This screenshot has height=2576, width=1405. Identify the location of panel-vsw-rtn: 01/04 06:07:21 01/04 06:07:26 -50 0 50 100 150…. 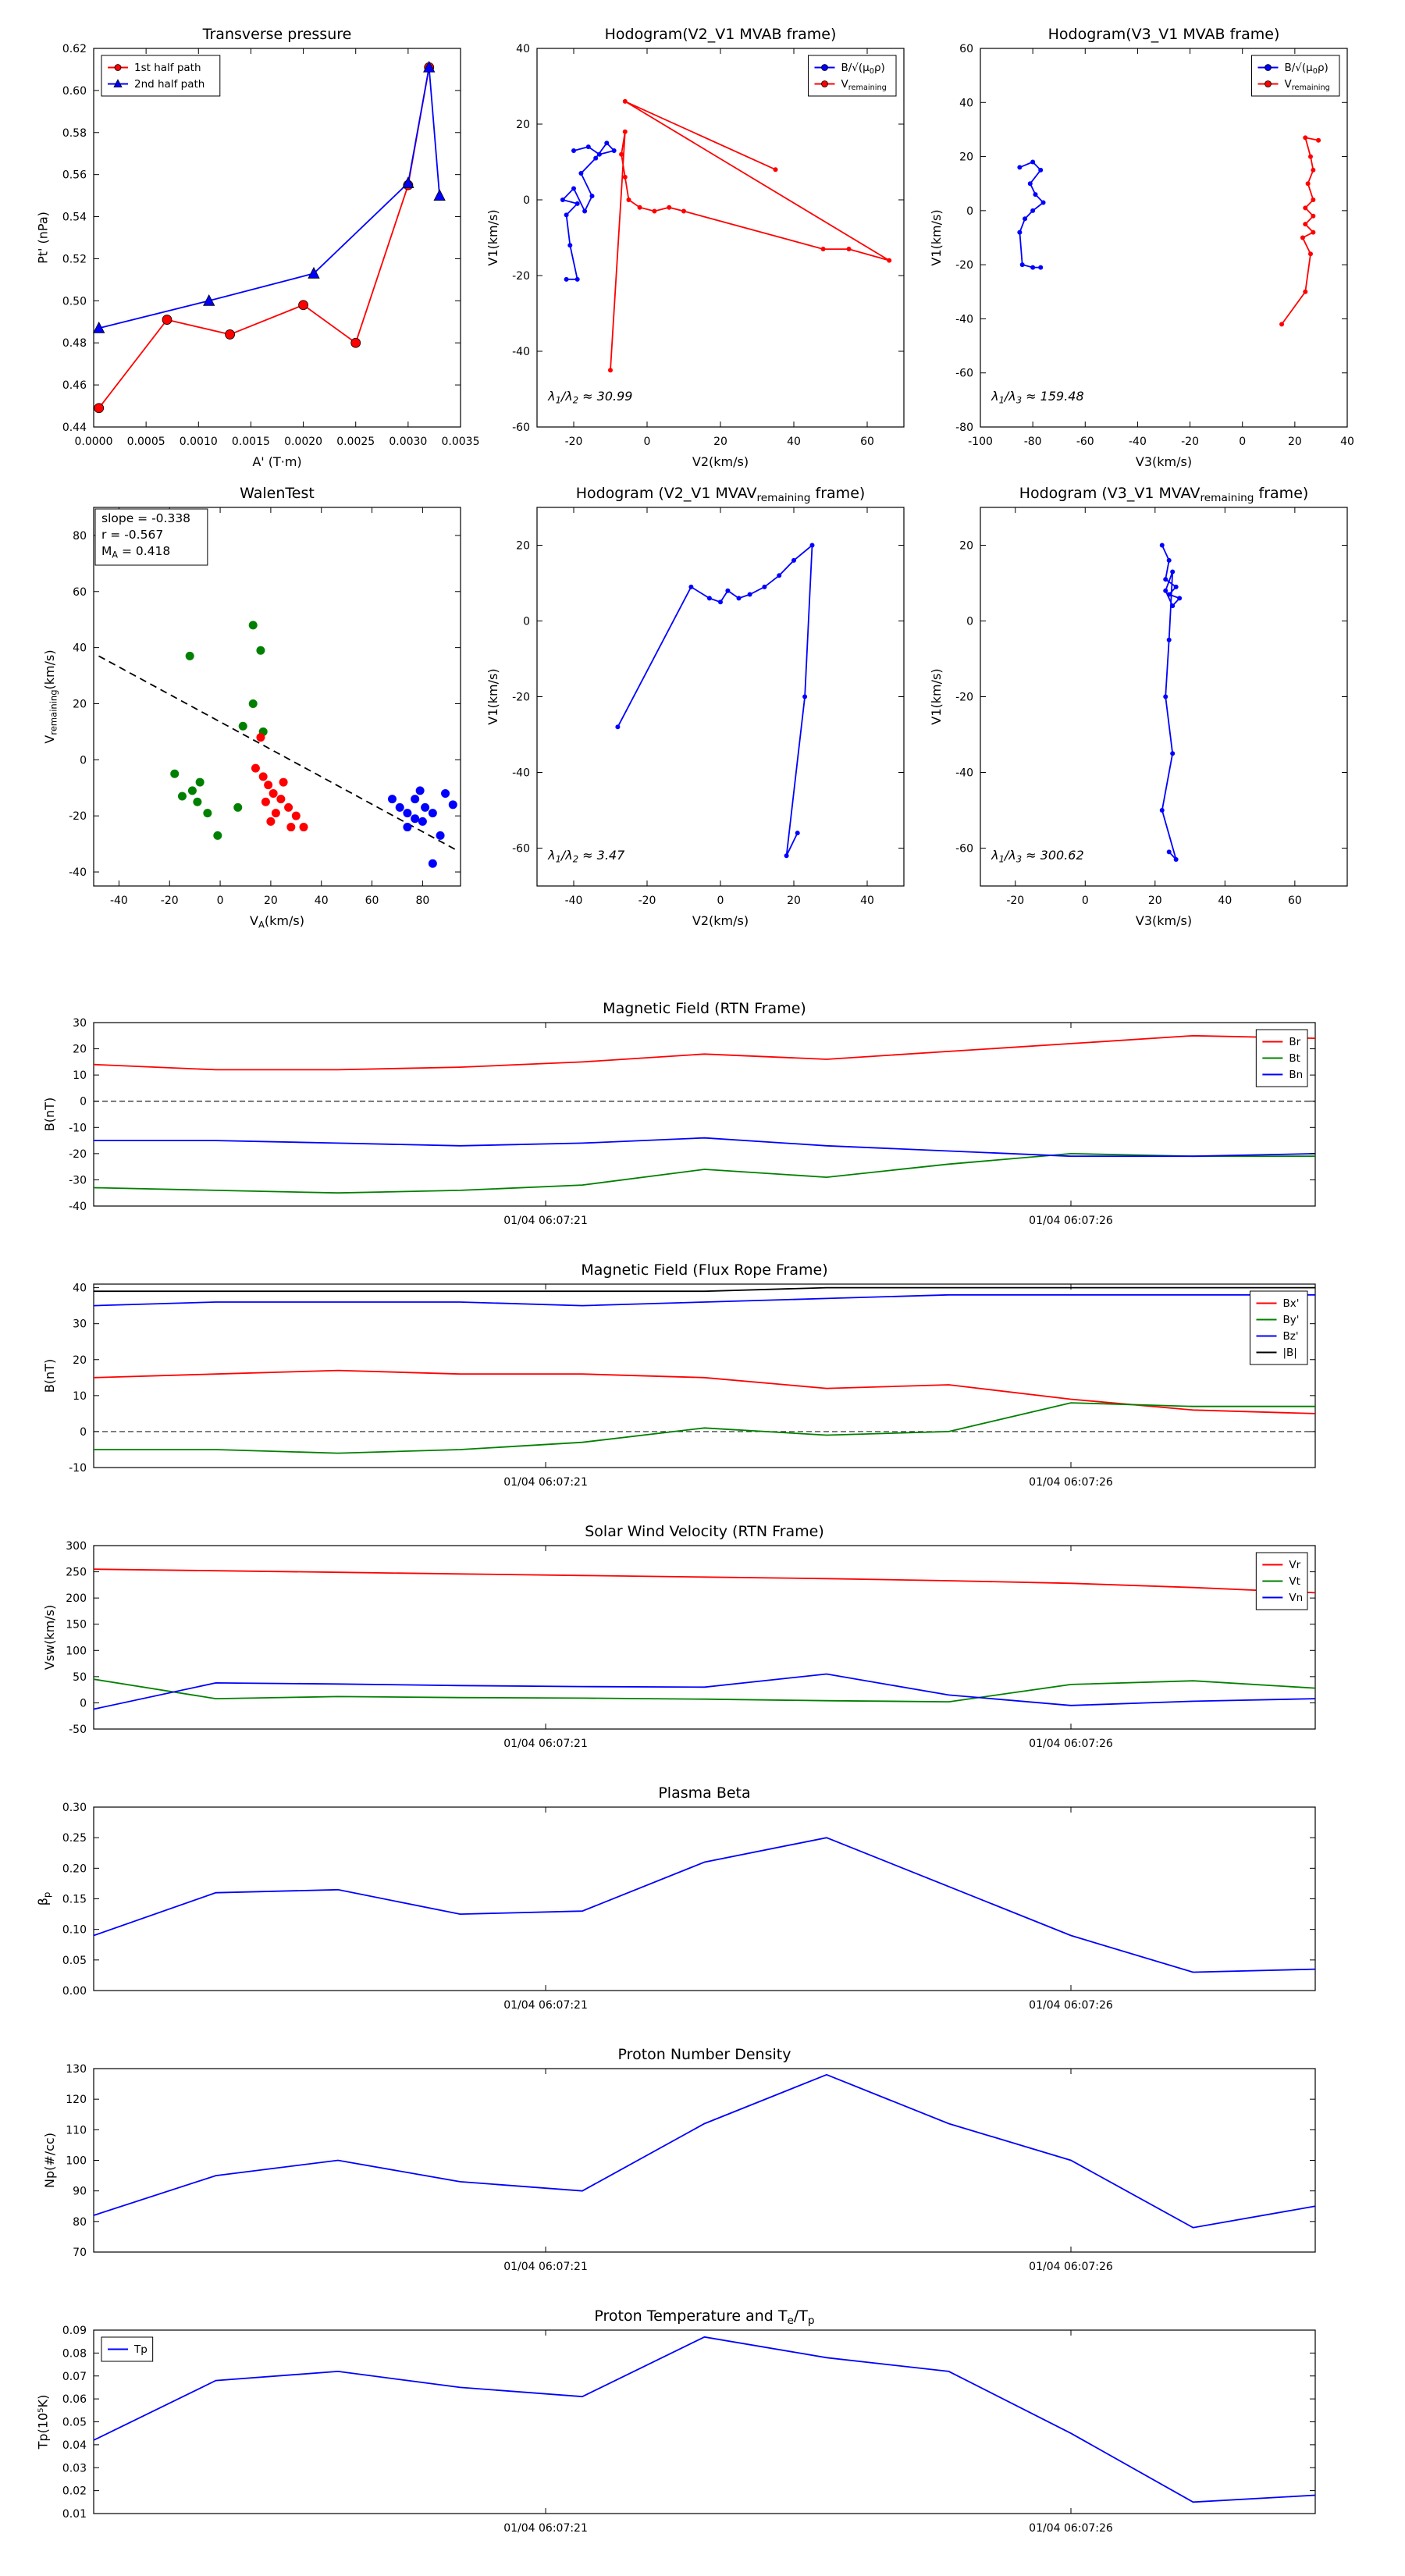
(679, 1636).